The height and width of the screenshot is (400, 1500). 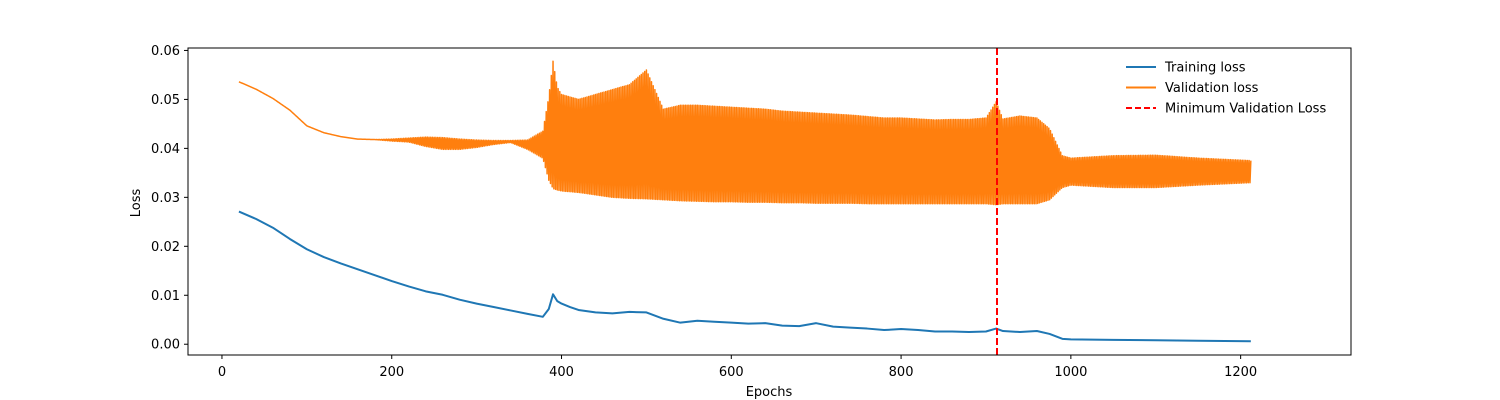 What do you see at coordinates (901, 372) in the screenshot?
I see `x-tick-label: 800` at bounding box center [901, 372].